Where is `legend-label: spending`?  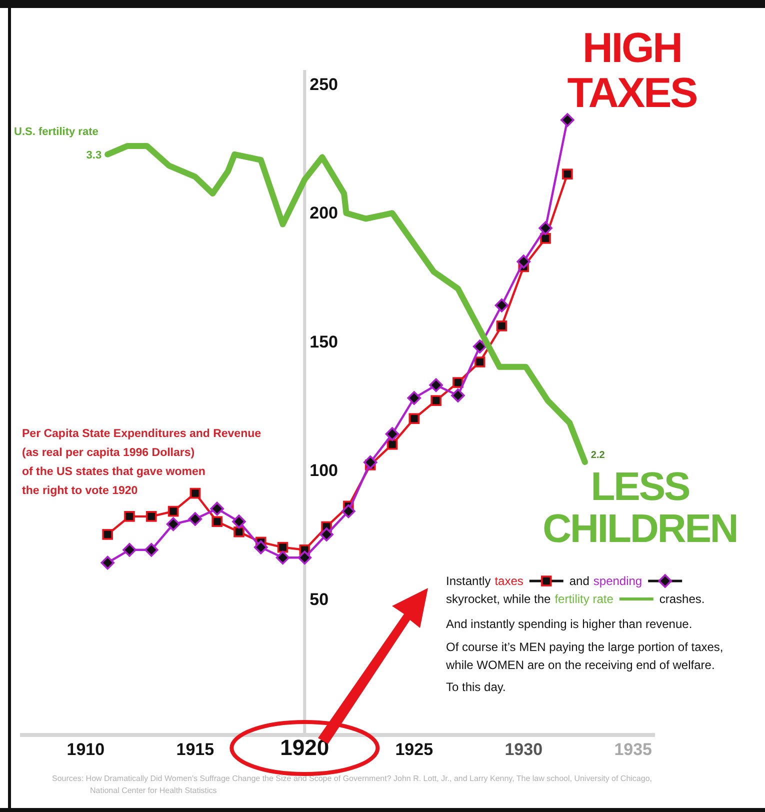
legend-label: spending is located at coordinates (617, 581).